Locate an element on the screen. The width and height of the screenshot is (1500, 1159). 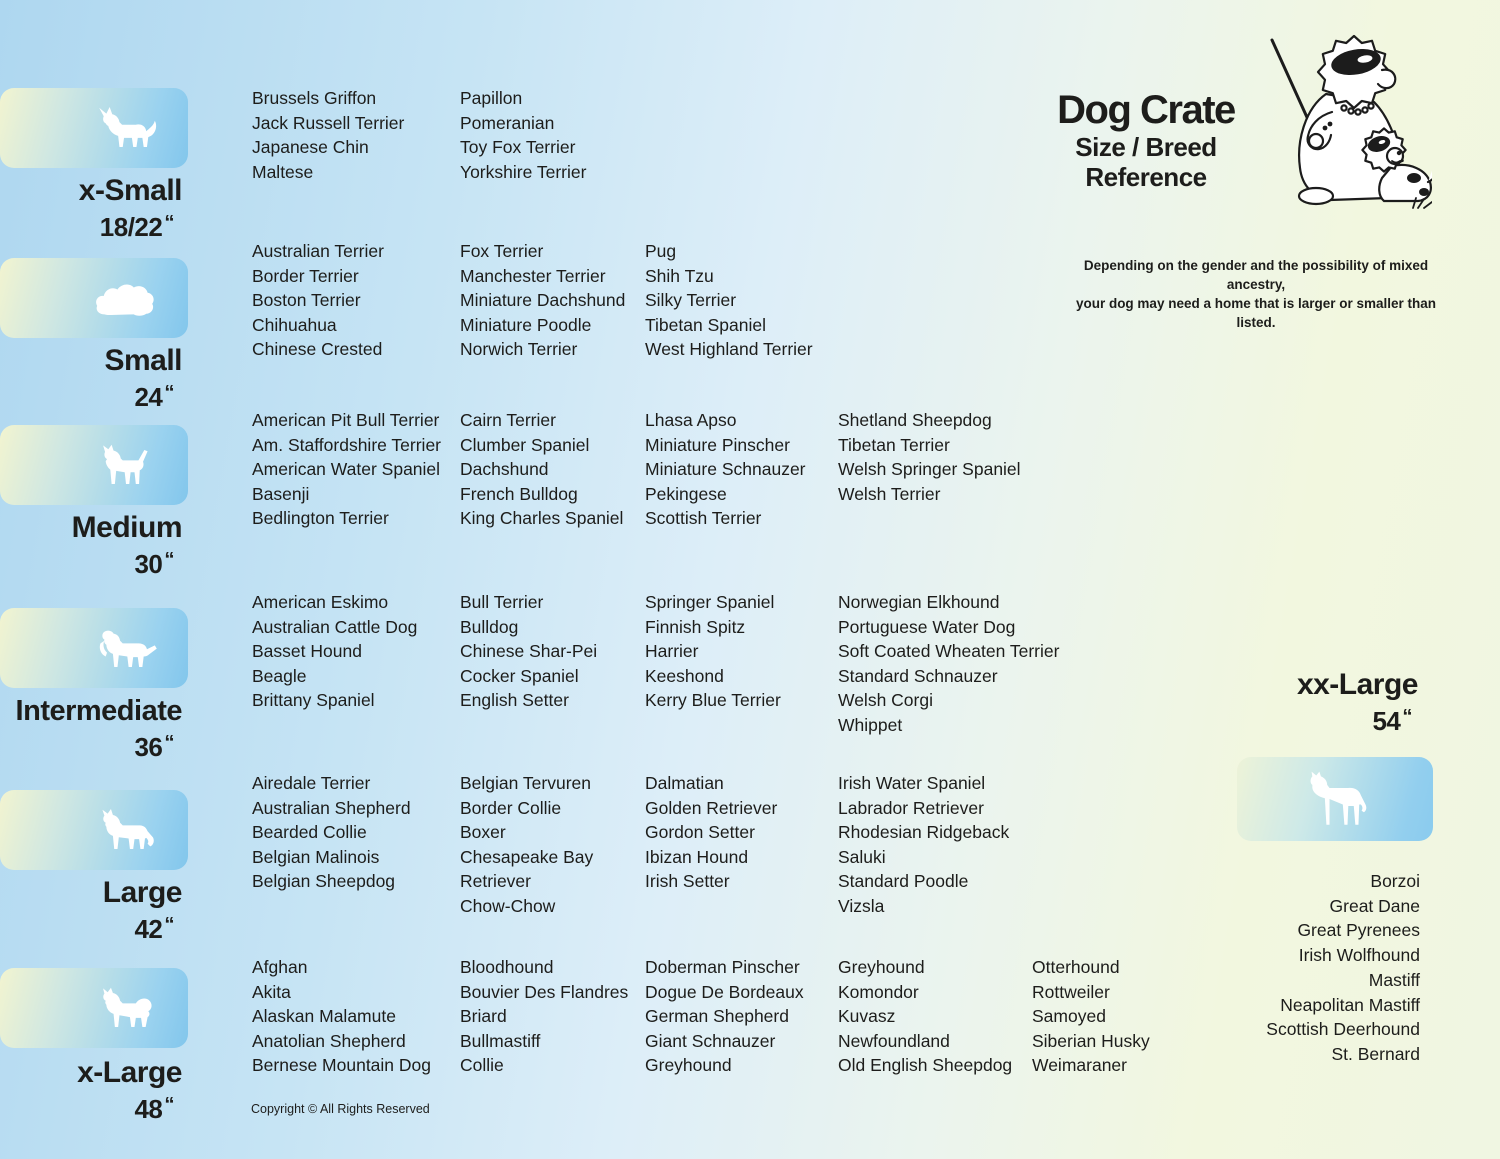
breed-item: Chinese Shar-Pei is located at coordinates (529, 651).